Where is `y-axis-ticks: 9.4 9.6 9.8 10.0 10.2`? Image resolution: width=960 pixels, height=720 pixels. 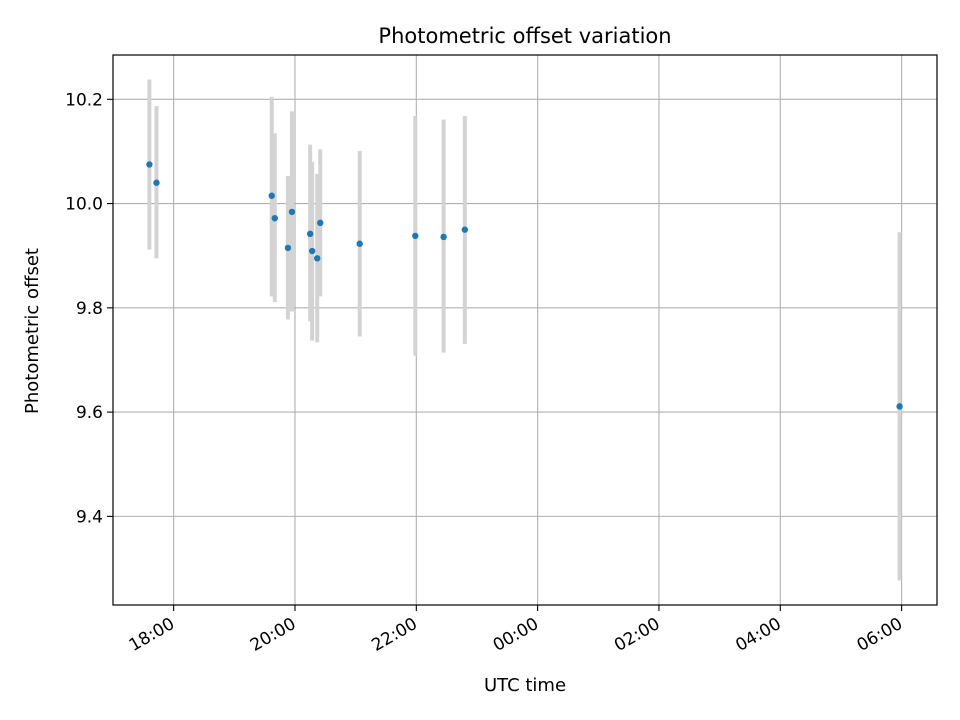 y-axis-ticks: 9.4 9.6 9.8 10.0 10.2 is located at coordinates (89, 308).